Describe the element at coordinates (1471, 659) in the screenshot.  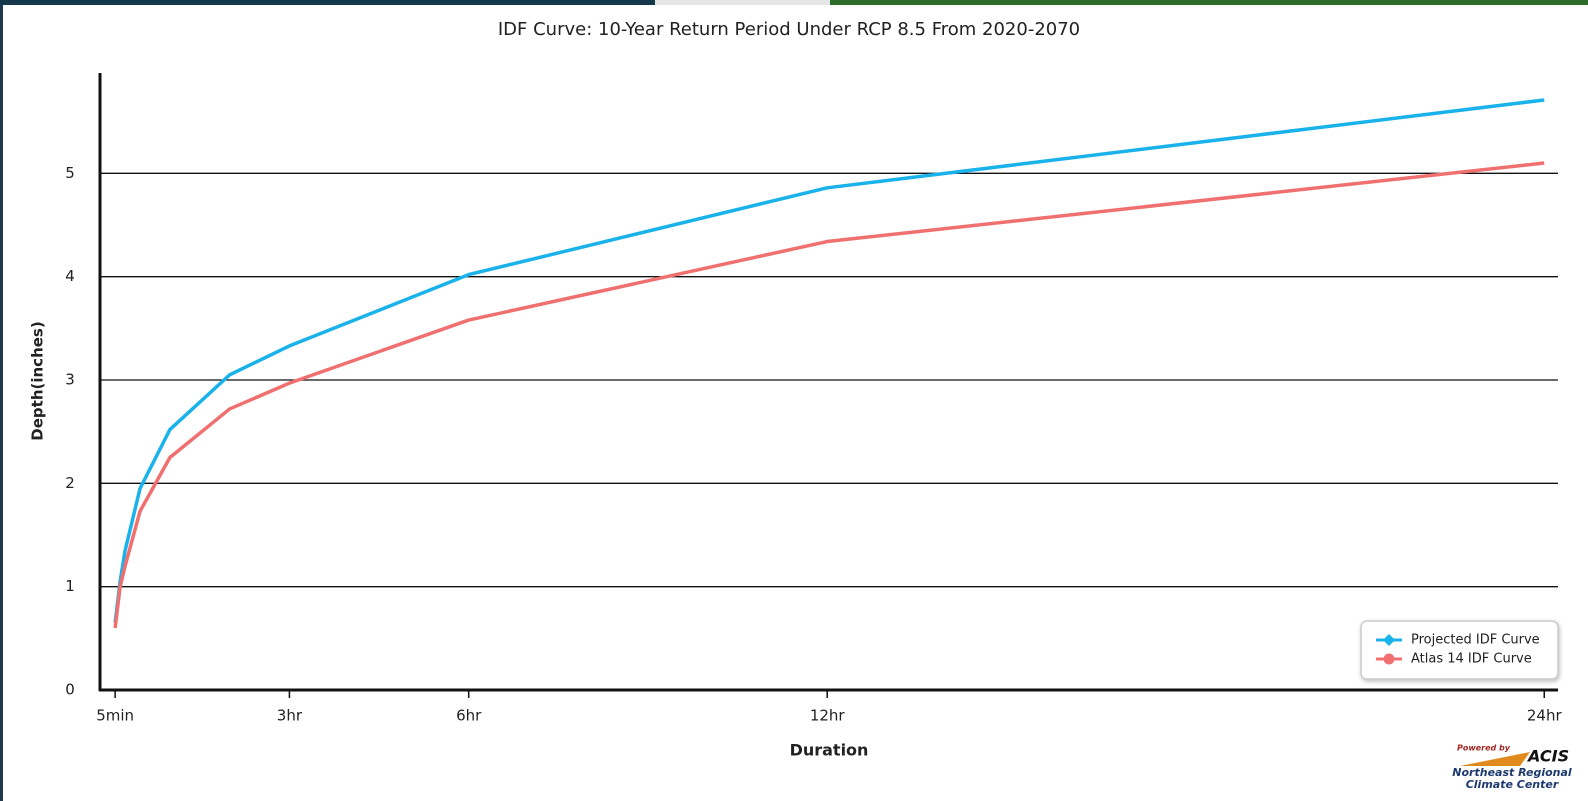
I see `legend-label: Atlas 14 IDF Curve` at that location.